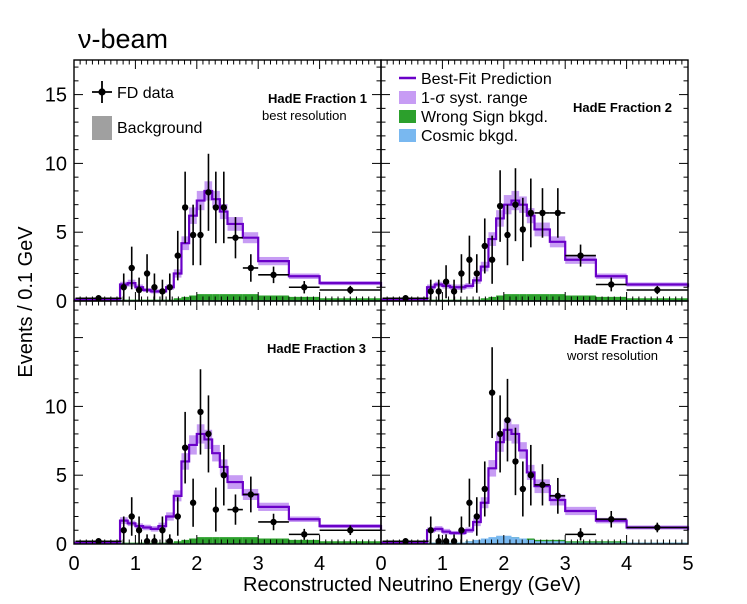 The image size is (747, 604). I want to click on y-tick-label: 15, so click(56, 96).